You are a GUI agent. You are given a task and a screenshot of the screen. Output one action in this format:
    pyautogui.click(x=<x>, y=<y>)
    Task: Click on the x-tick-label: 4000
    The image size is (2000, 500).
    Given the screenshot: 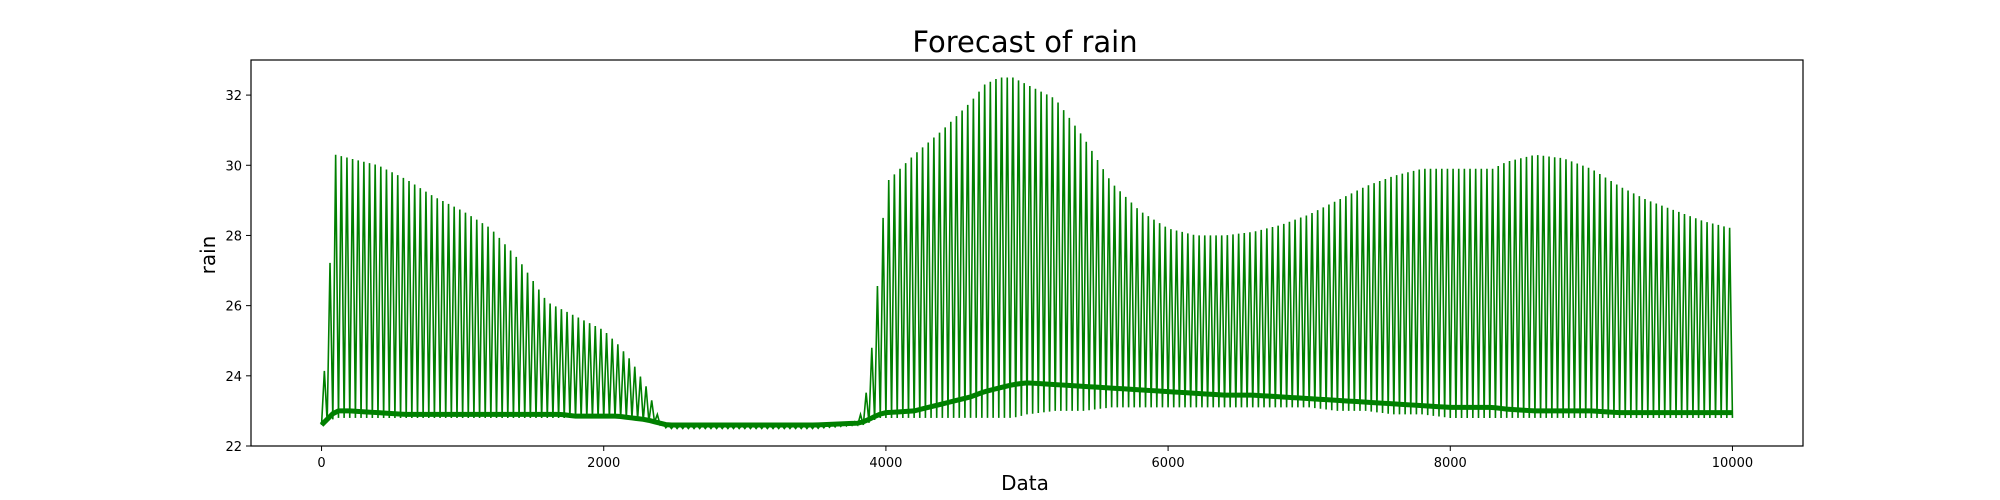 What is the action you would take?
    pyautogui.click(x=885, y=463)
    